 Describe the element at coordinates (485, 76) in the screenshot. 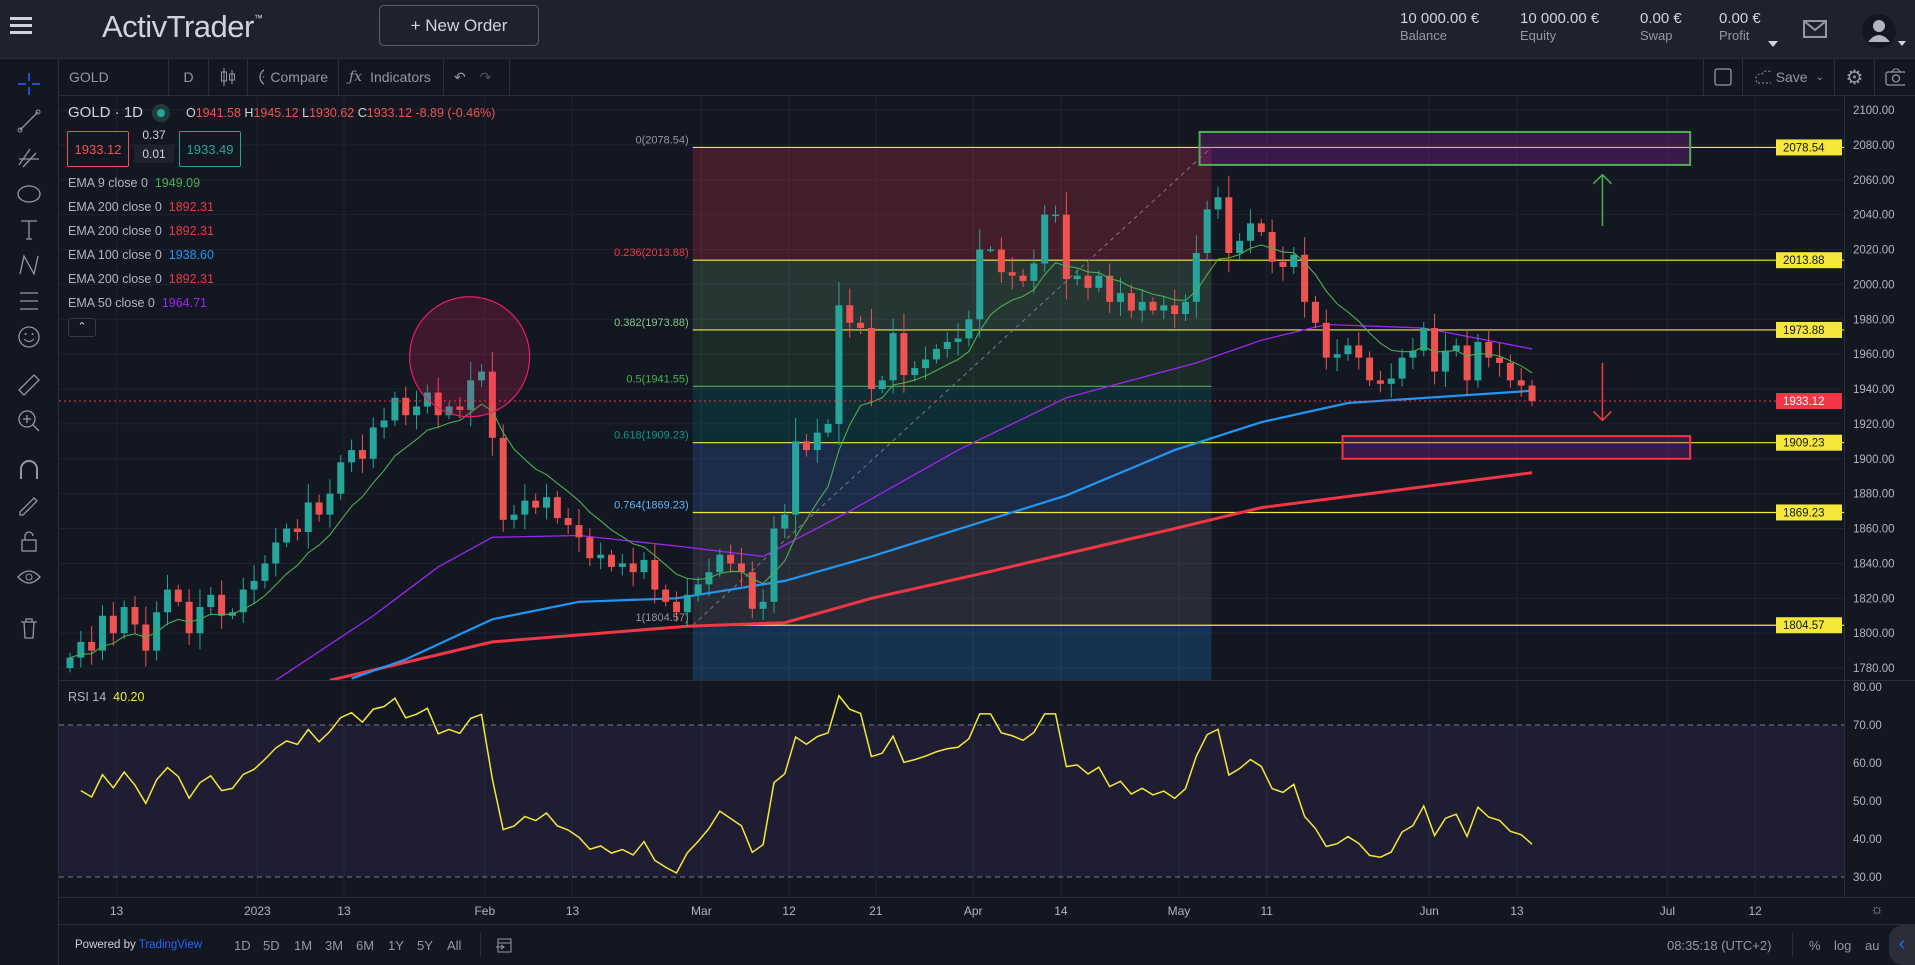

I see `redo-icon: ↷` at that location.